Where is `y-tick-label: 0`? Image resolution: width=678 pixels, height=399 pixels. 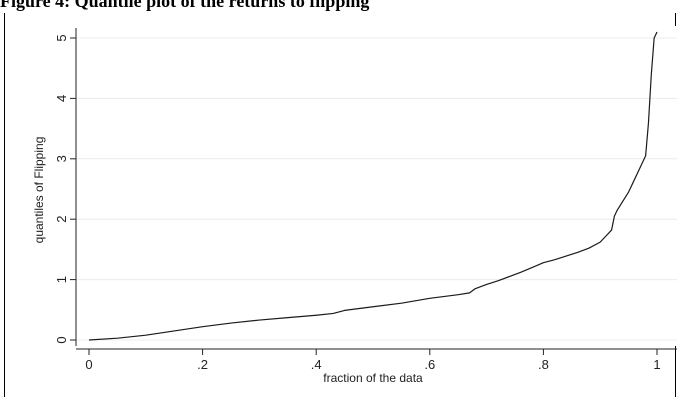
y-tick-label: 0 is located at coordinates (61, 339).